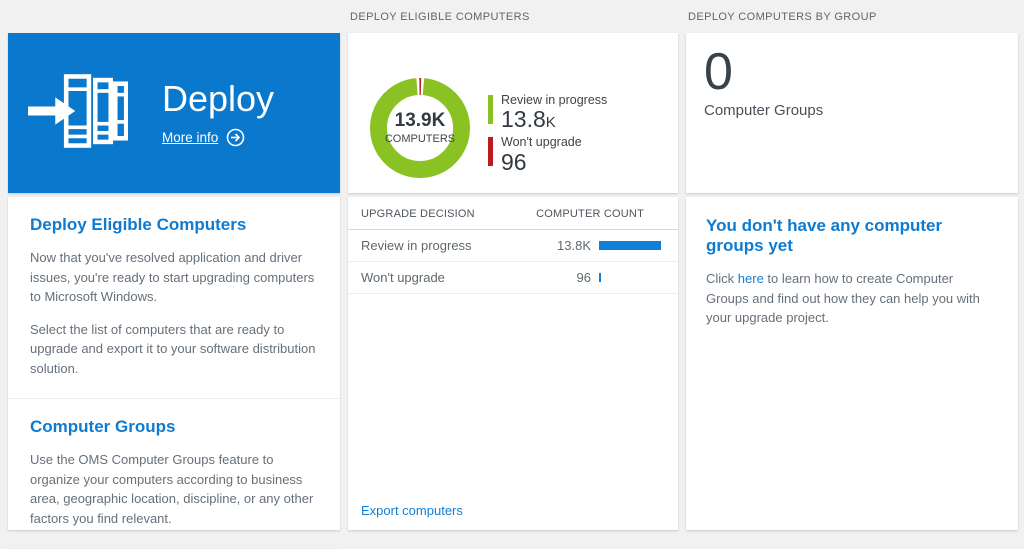 The width and height of the screenshot is (1024, 549). What do you see at coordinates (513, 213) in the screenshot?
I see `table-header-row: UPGRADE DECISION COMPUTER COUNT` at bounding box center [513, 213].